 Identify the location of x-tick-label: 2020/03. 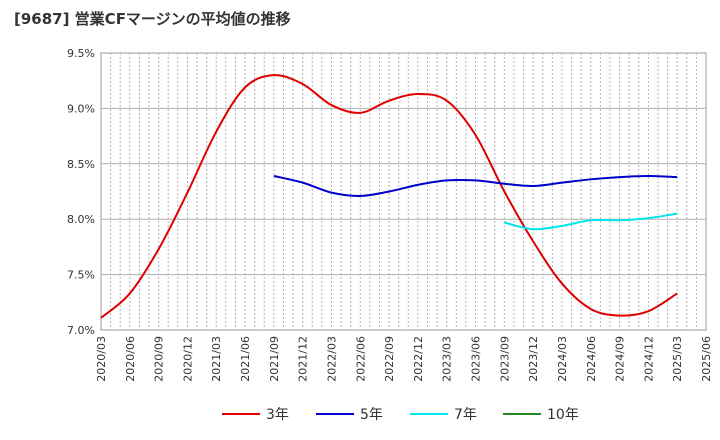
(101, 359).